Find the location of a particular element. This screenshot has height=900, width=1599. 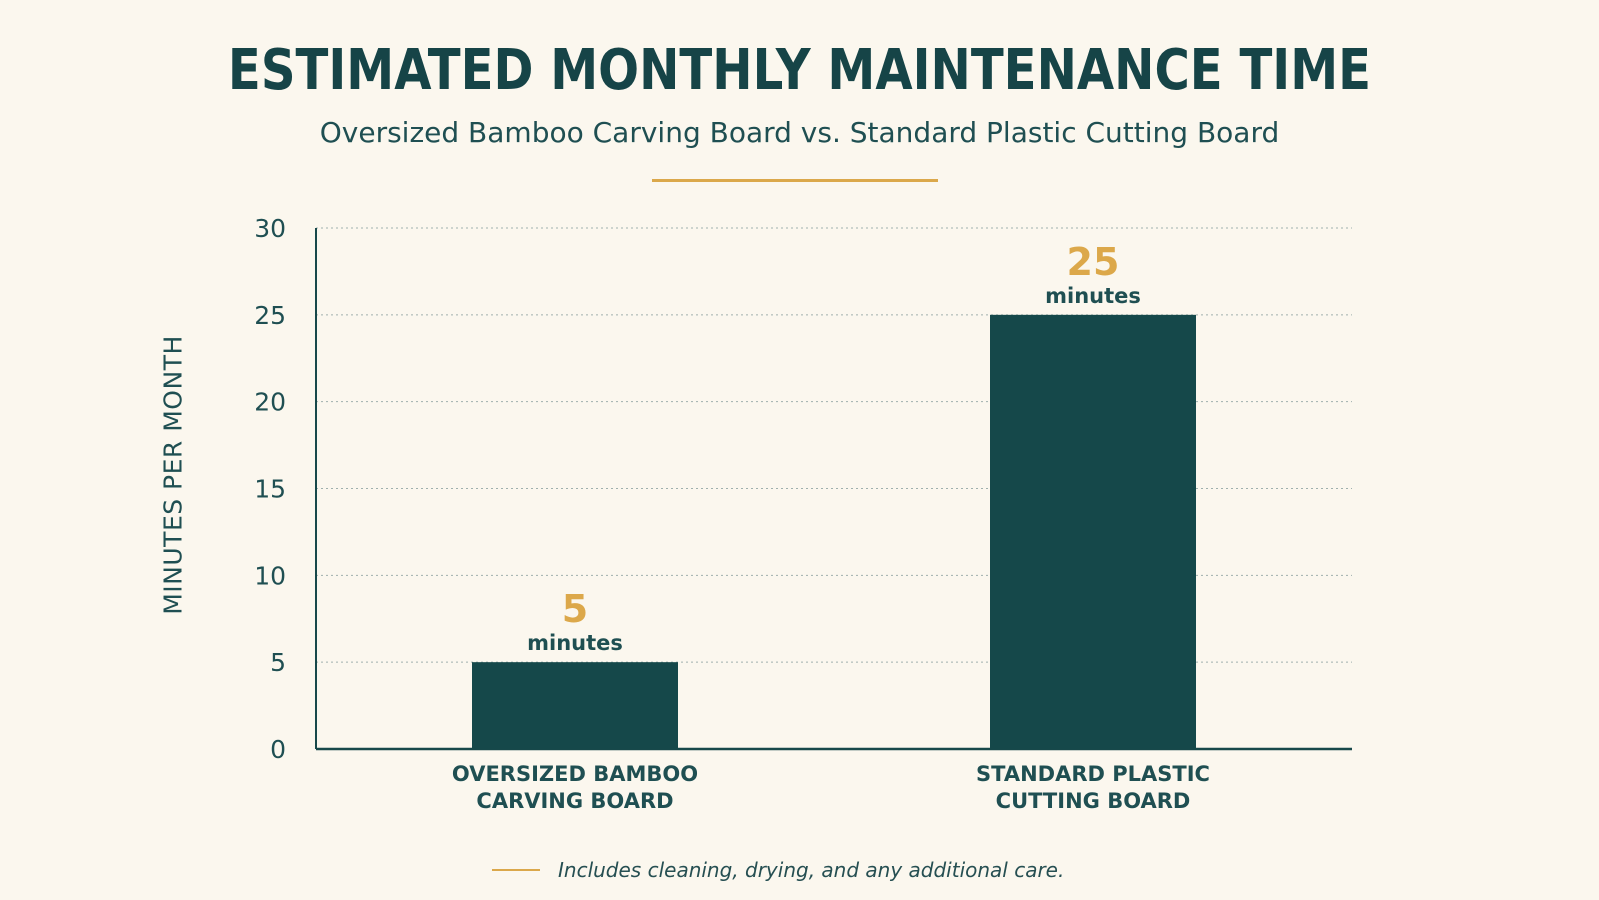

y-tick-label: 5 is located at coordinates (278, 662).